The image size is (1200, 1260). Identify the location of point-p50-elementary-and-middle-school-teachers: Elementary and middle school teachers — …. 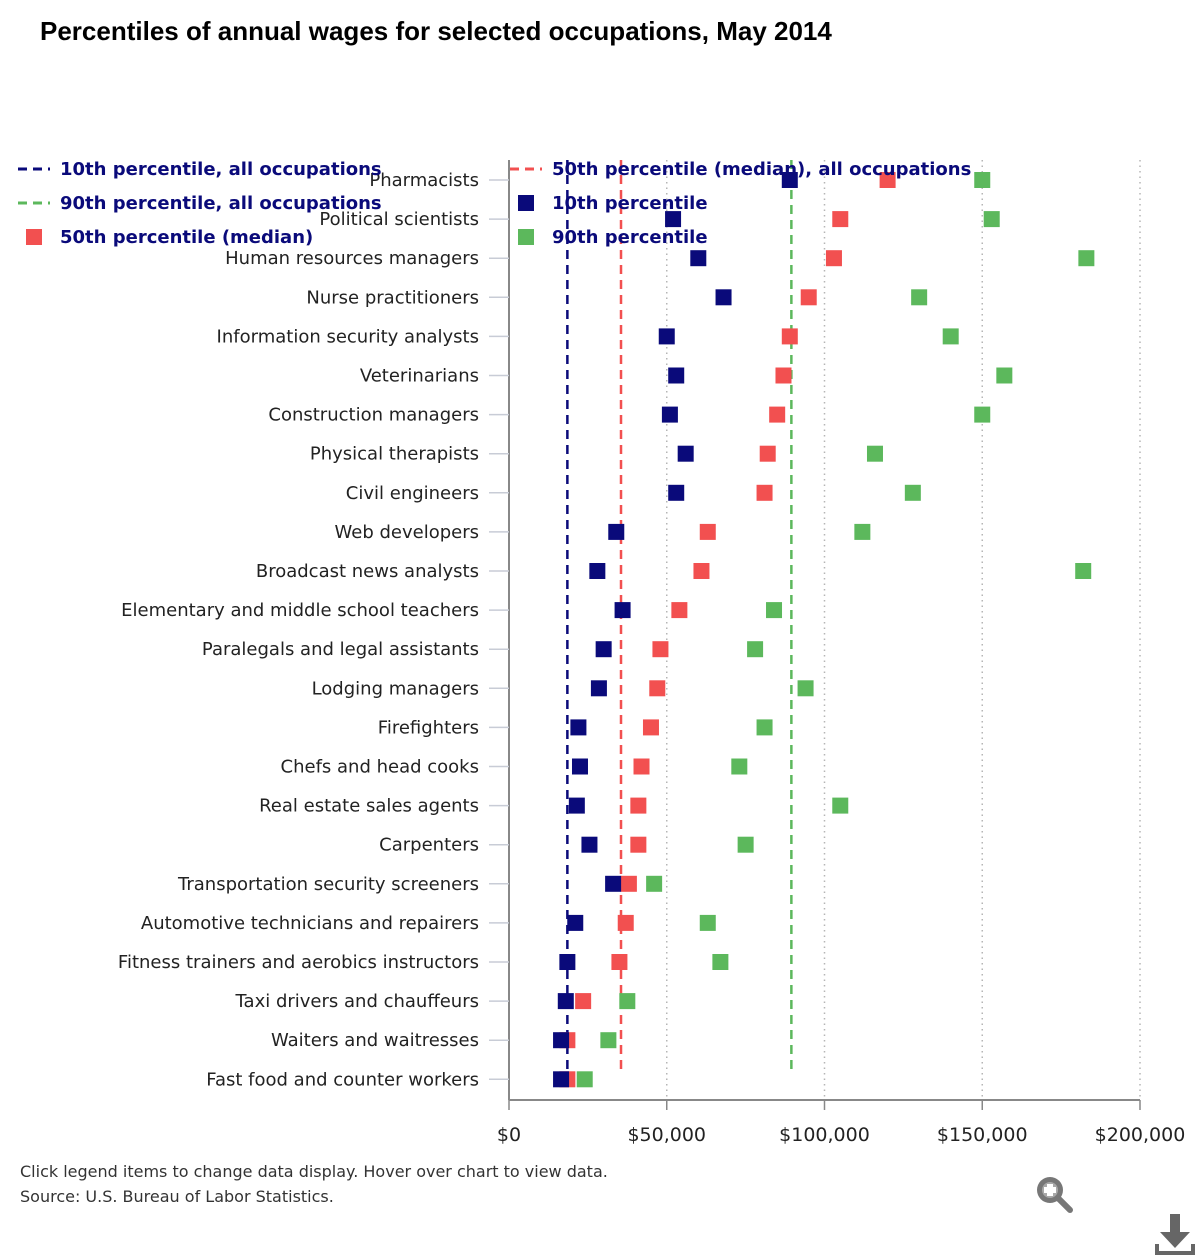
(679, 610).